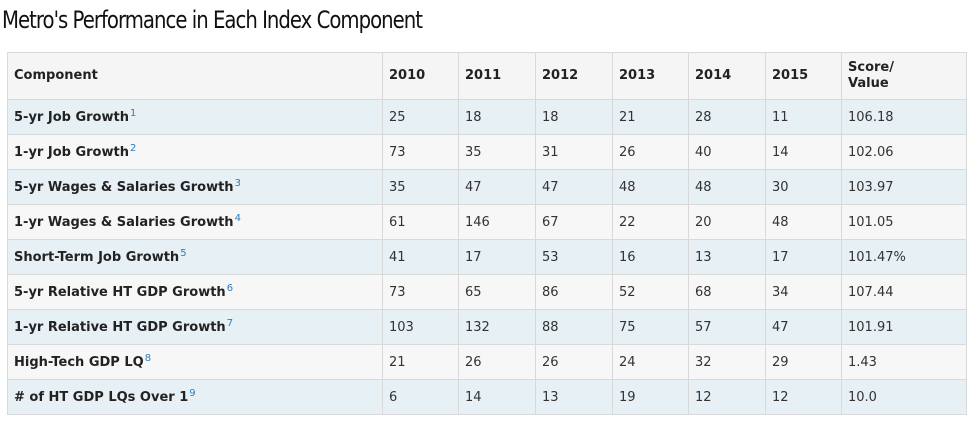  I want to click on component-label: 1-yr Relative HT GDP Growth, so click(120, 327).